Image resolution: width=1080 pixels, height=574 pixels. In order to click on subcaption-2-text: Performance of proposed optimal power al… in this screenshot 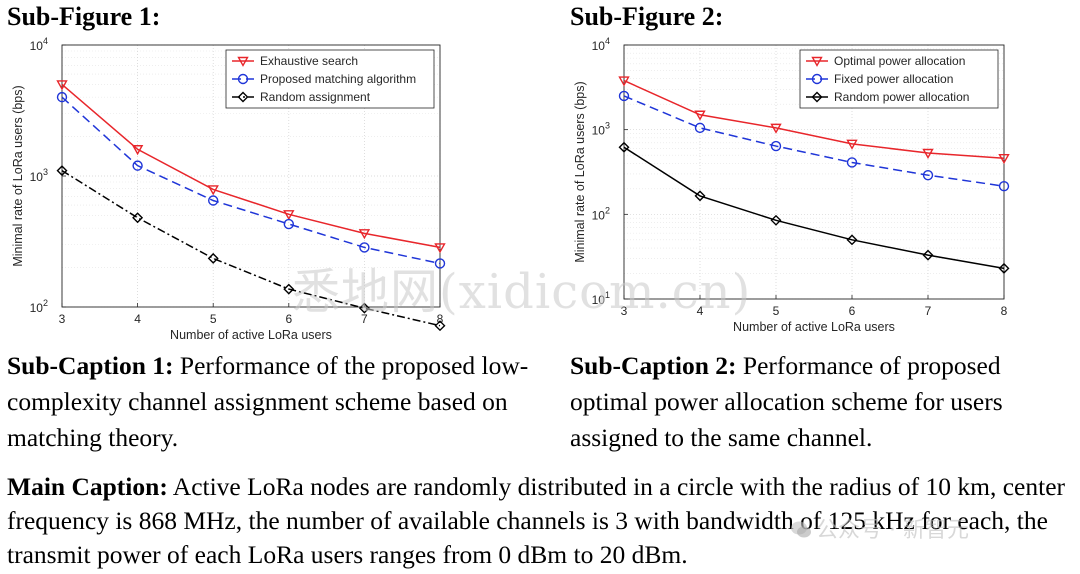, I will do `click(786, 401)`.